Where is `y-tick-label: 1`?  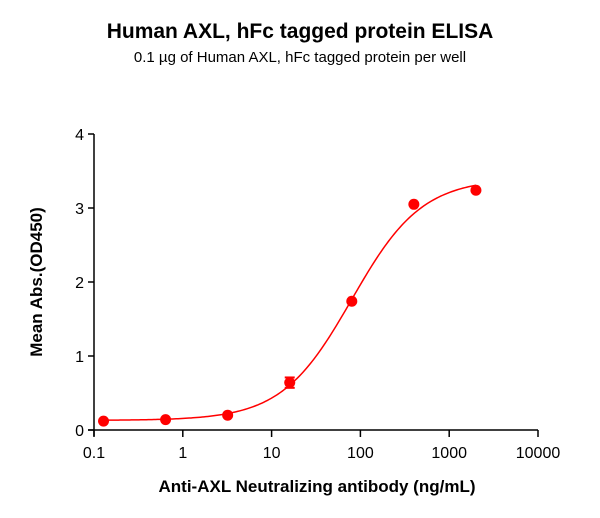
y-tick-label: 1 is located at coordinates (79, 357).